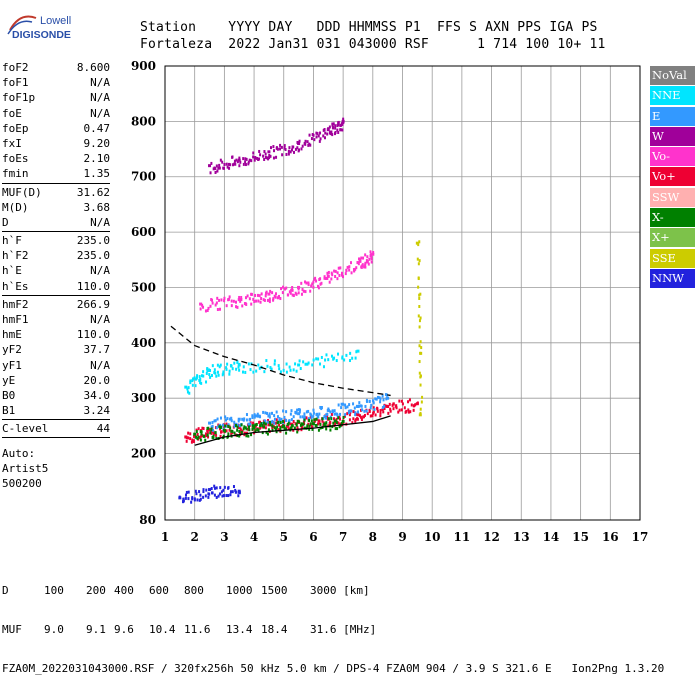 The width and height of the screenshot is (700, 688). Describe the element at coordinates (93, 241) in the screenshot. I see `param-value: 235.0` at that location.